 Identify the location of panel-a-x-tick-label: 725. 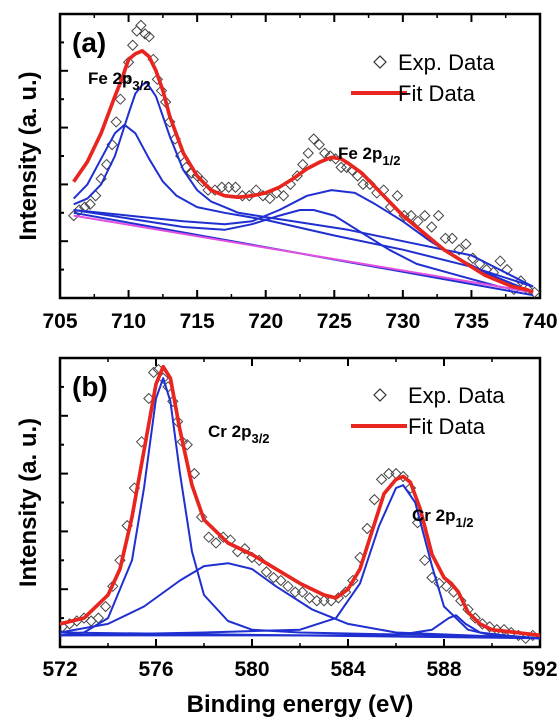
(334, 321).